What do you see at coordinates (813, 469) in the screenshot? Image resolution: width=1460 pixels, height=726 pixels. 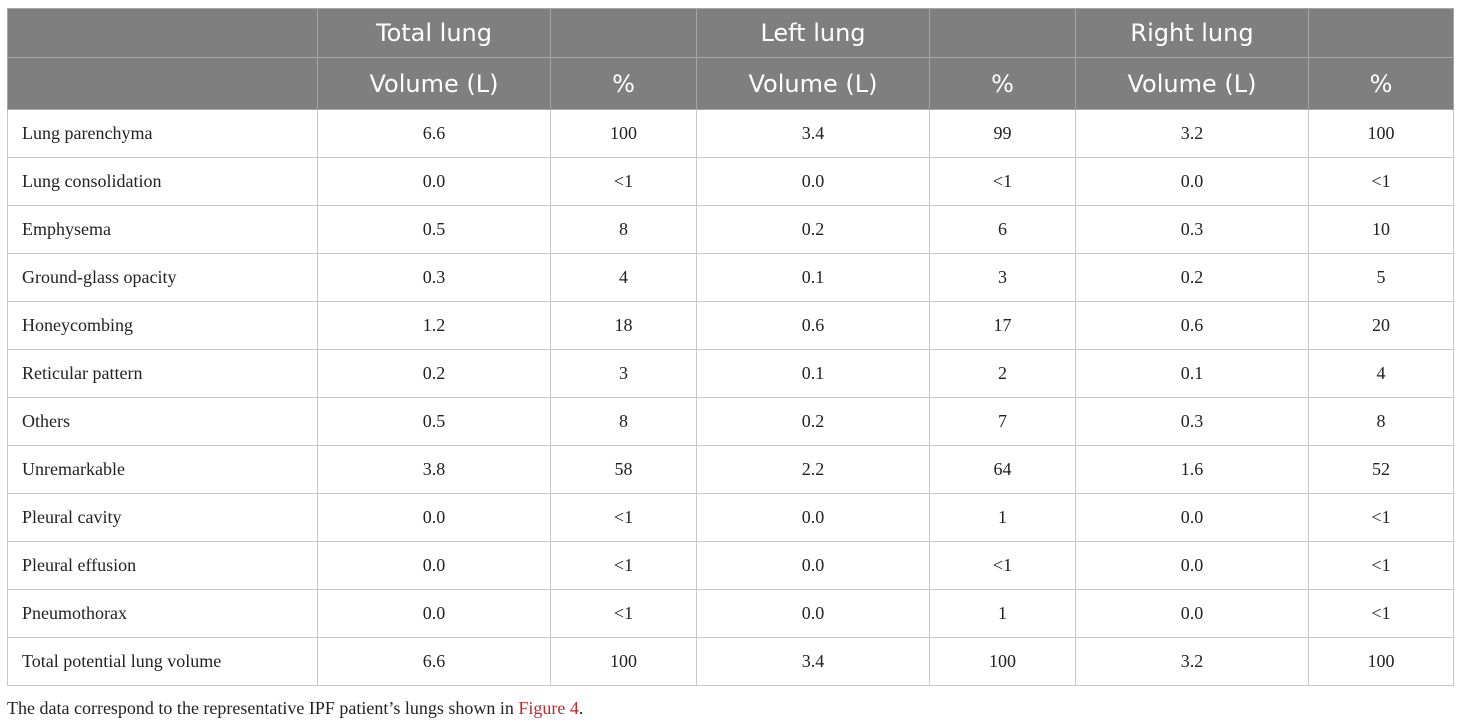 I see `value-cell: 2.2` at bounding box center [813, 469].